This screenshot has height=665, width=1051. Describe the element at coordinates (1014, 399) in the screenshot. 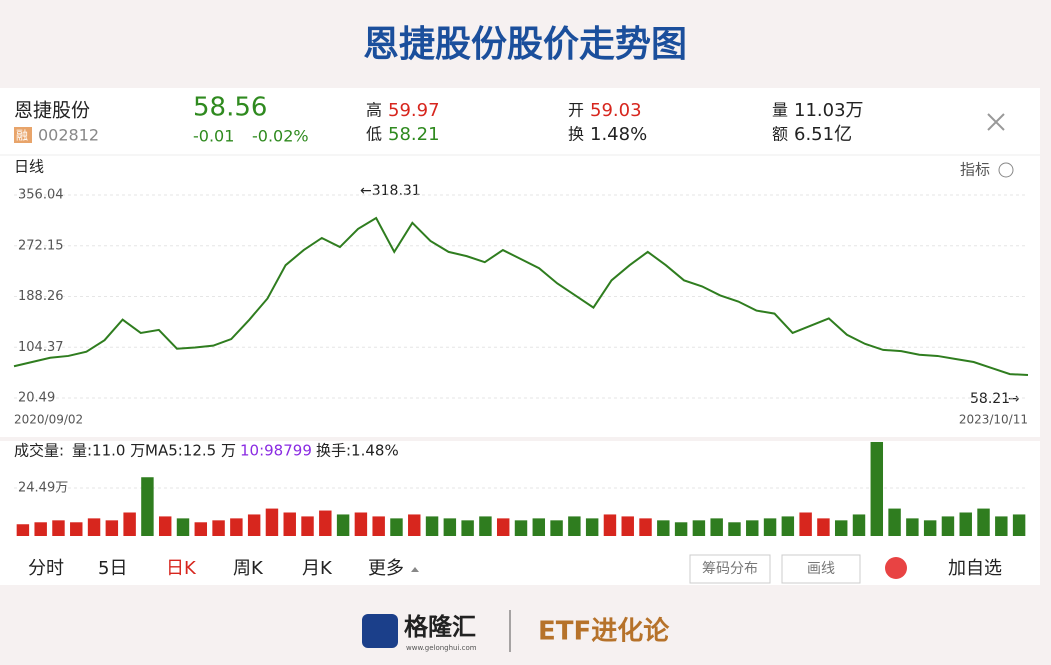

I see `arrow: →` at that location.